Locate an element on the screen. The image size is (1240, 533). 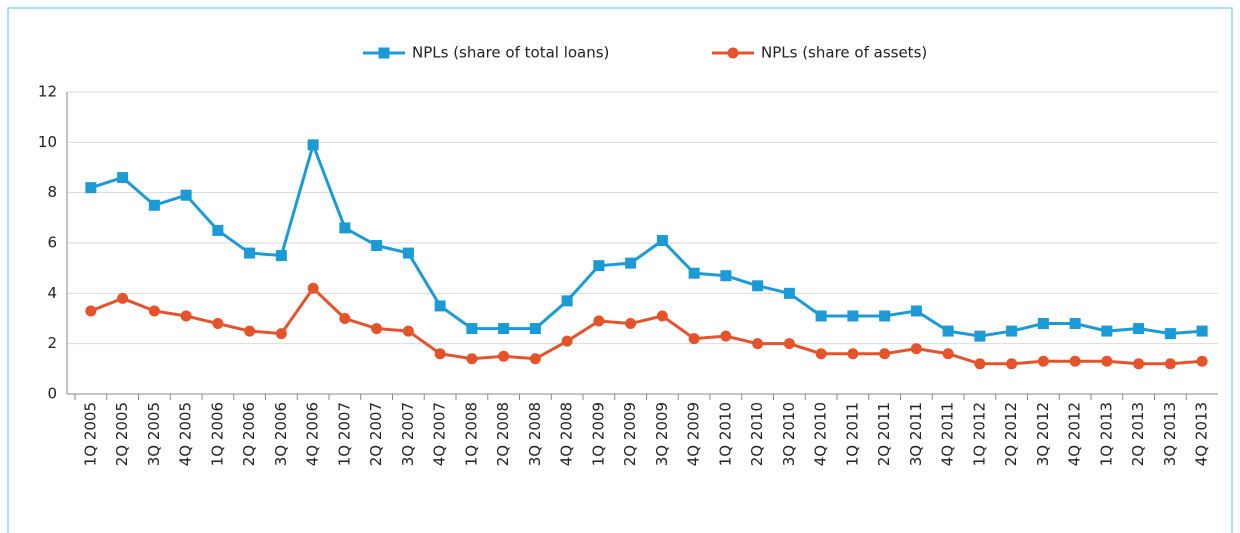
x-tick-label: 1Q 2011 is located at coordinates (852, 434).